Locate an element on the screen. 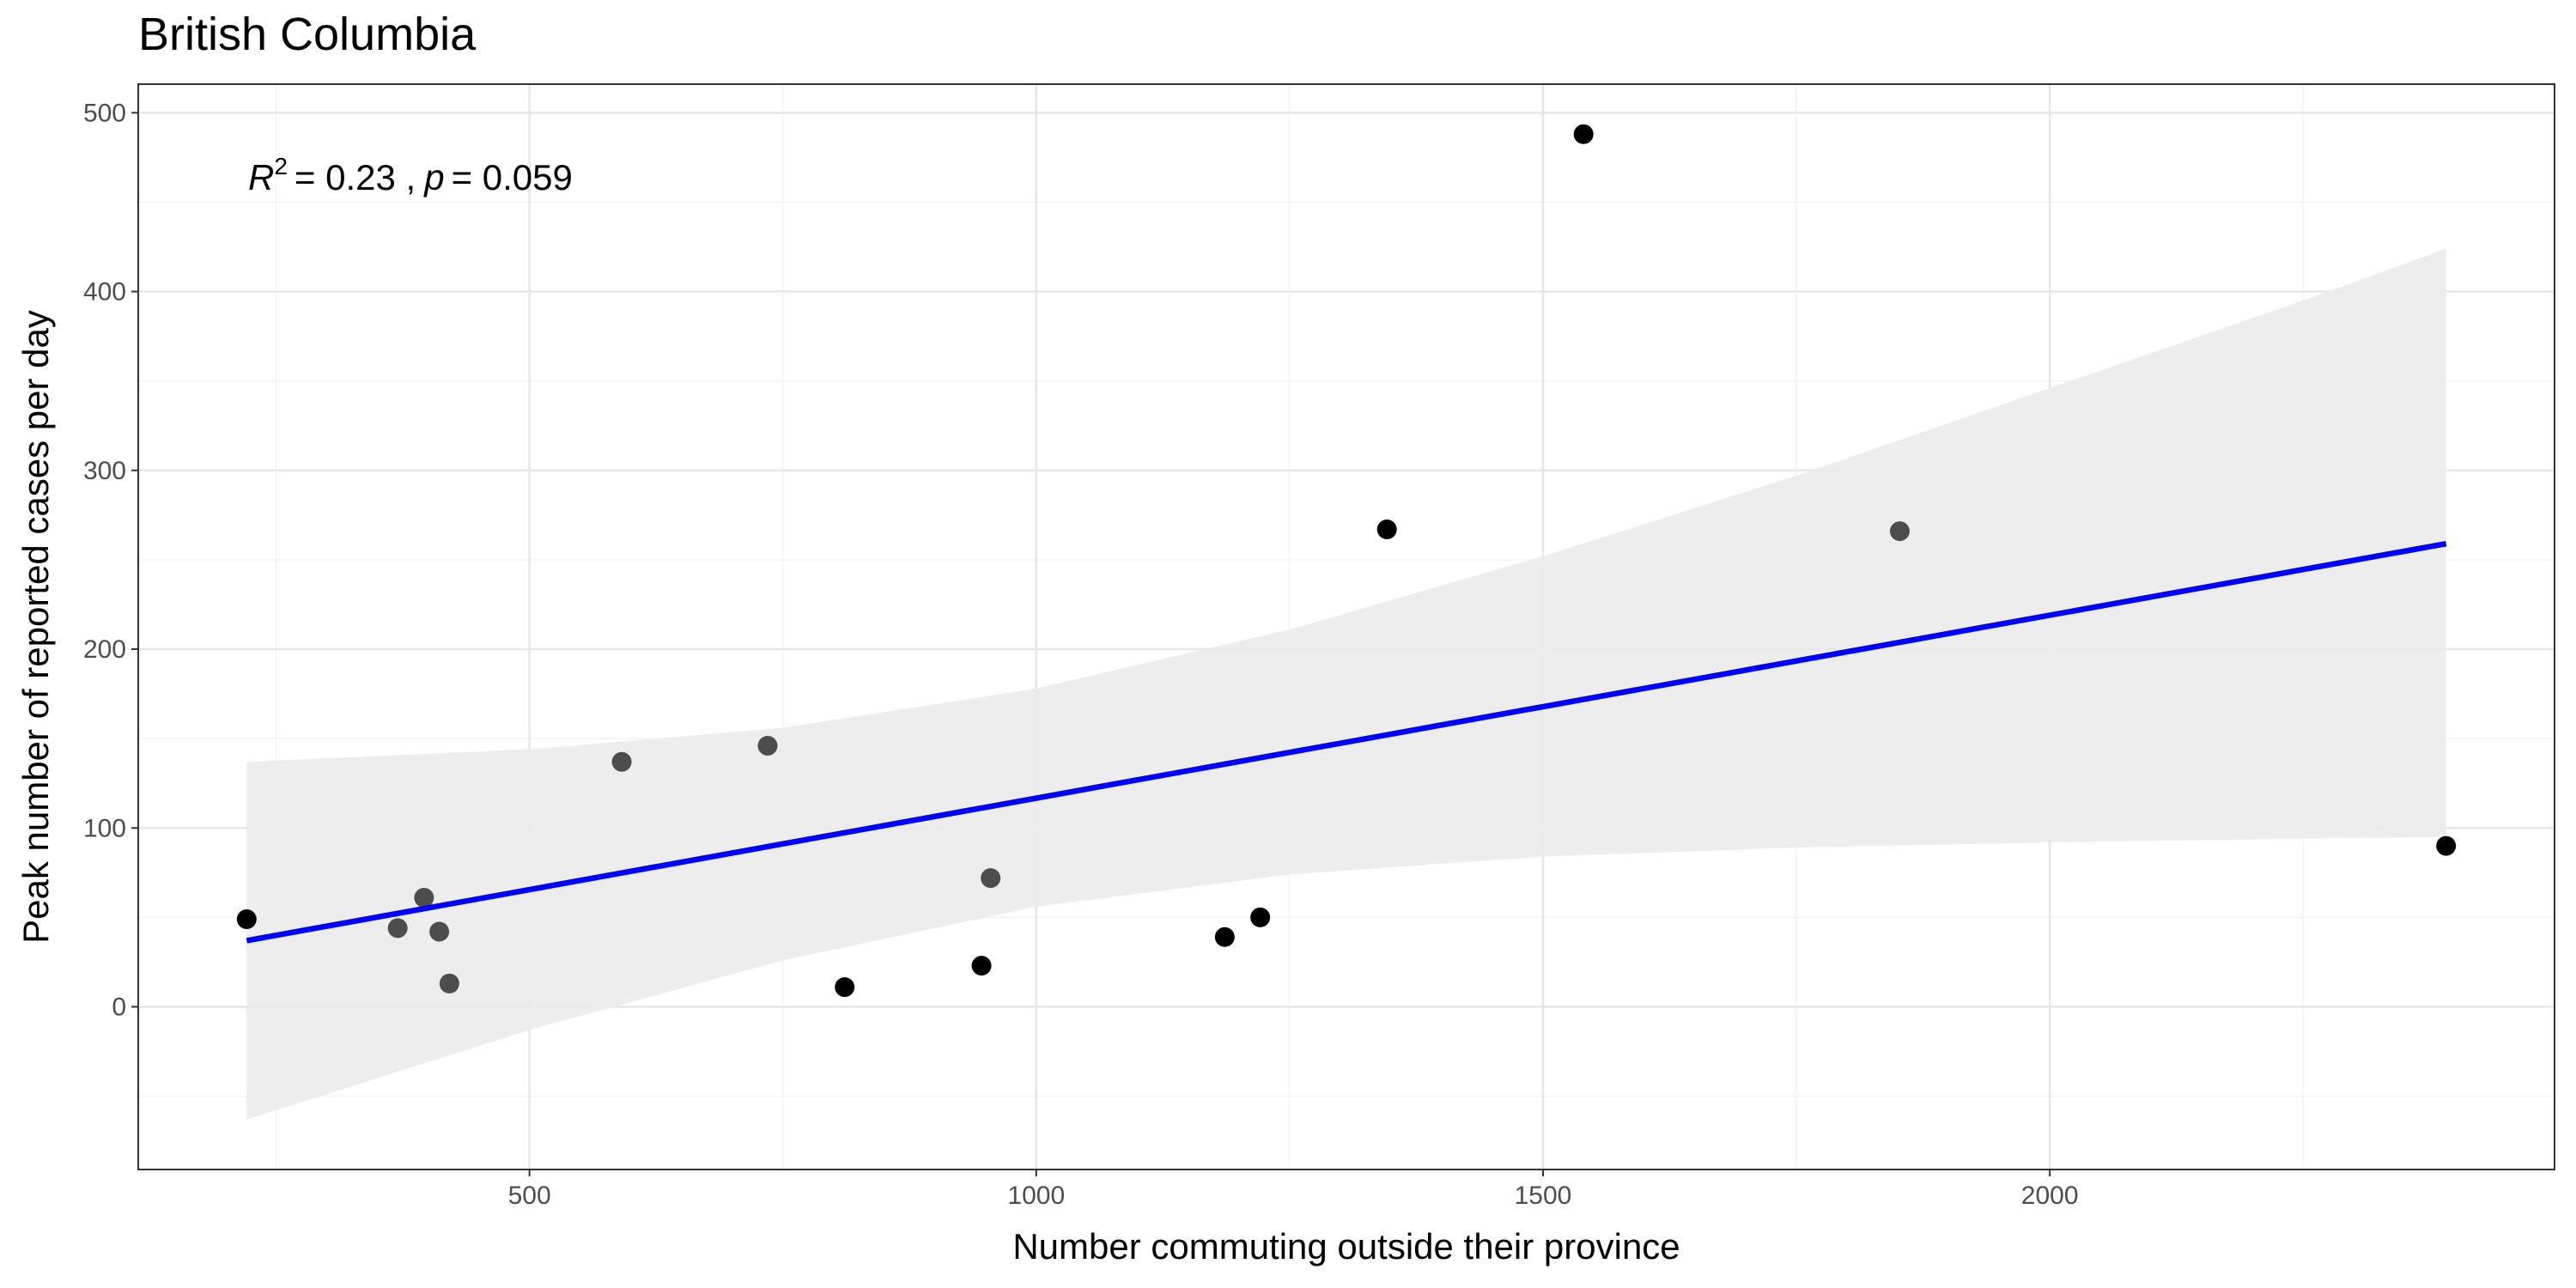 The width and height of the screenshot is (2576, 1288). y-tick-label: 500 is located at coordinates (104, 113).